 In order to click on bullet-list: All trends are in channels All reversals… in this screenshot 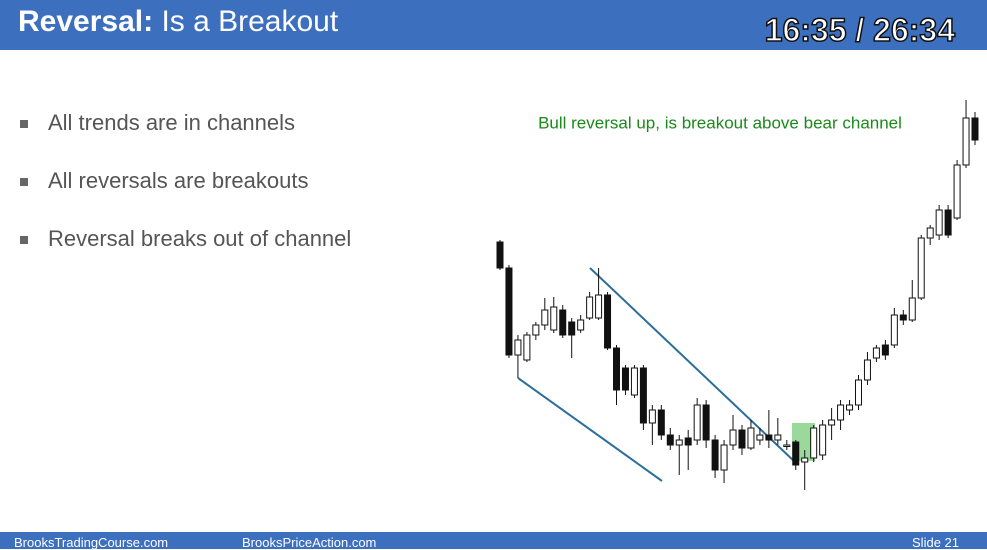, I will do `click(185, 197)`.